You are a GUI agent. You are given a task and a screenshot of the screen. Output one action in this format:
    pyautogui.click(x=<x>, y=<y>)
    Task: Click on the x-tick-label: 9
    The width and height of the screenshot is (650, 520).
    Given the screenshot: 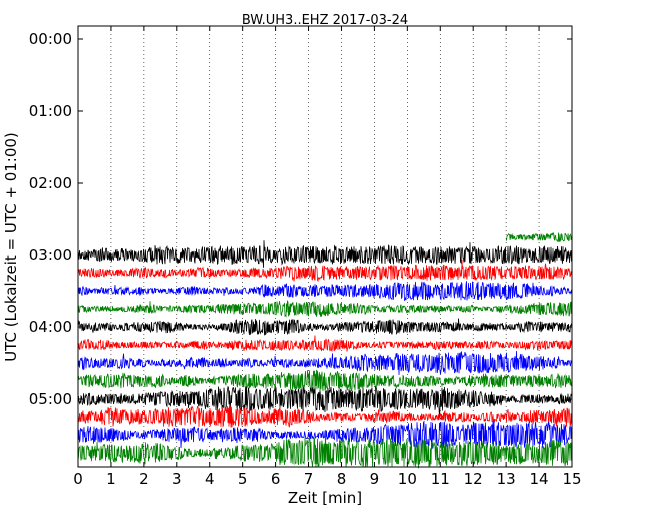 What is the action you would take?
    pyautogui.click(x=375, y=479)
    